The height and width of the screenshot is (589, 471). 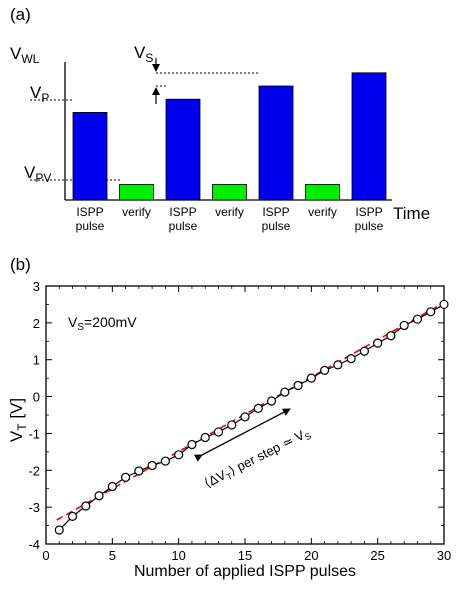 I want to click on vpv-label: VPV, so click(x=37, y=174).